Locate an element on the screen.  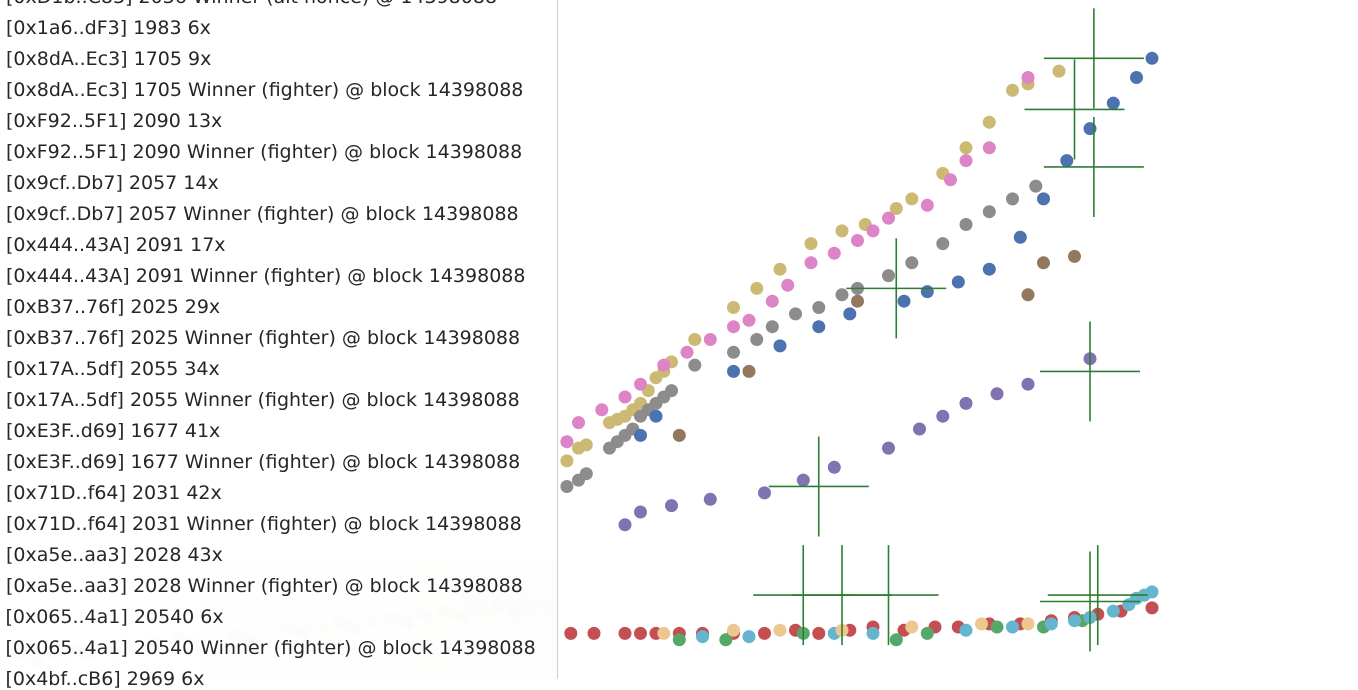
scatter-point-s1-p22 is located at coordinates (943, 244).